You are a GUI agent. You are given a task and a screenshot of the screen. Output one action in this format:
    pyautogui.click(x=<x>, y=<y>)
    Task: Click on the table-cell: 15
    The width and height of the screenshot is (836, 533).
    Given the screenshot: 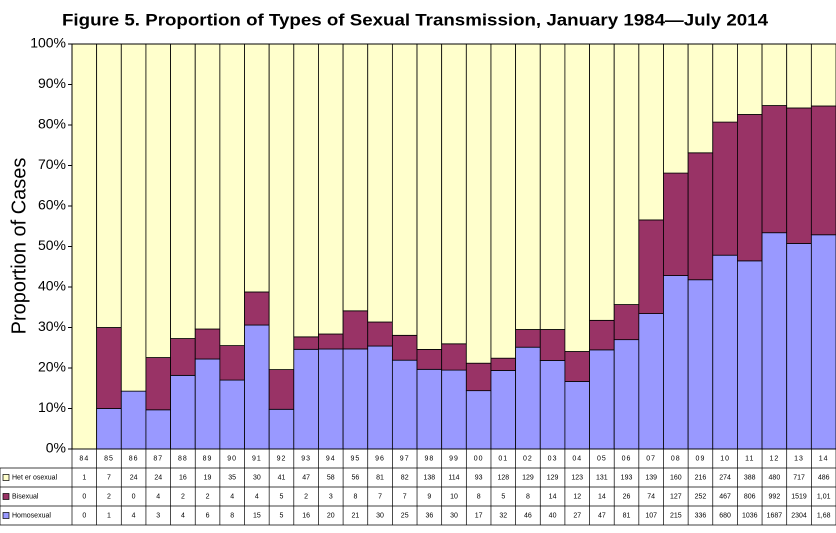 What is the action you would take?
    pyautogui.click(x=257, y=515)
    